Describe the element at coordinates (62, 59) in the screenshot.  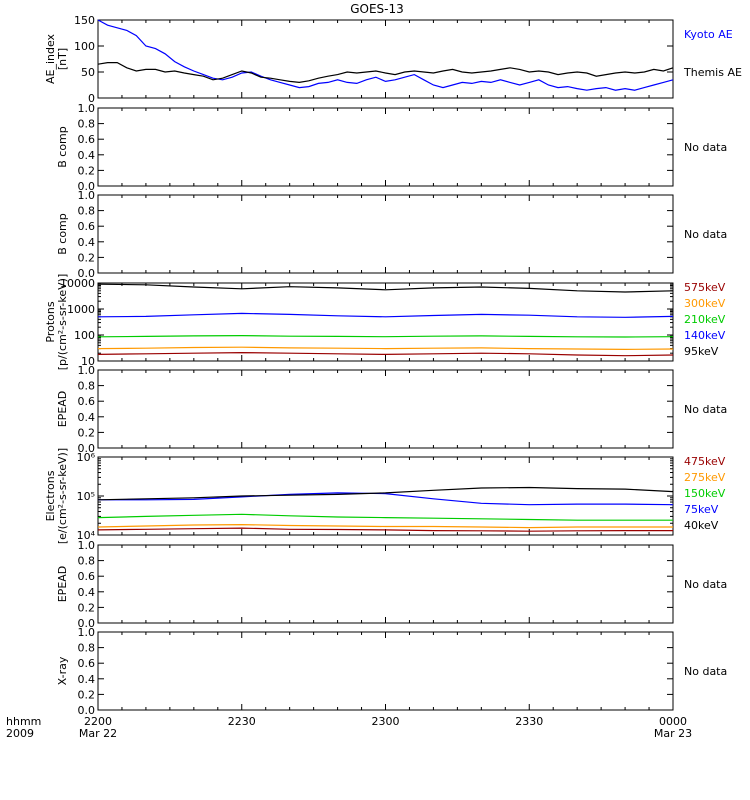
I see `y-axis-label-line: [nT]` at that location.